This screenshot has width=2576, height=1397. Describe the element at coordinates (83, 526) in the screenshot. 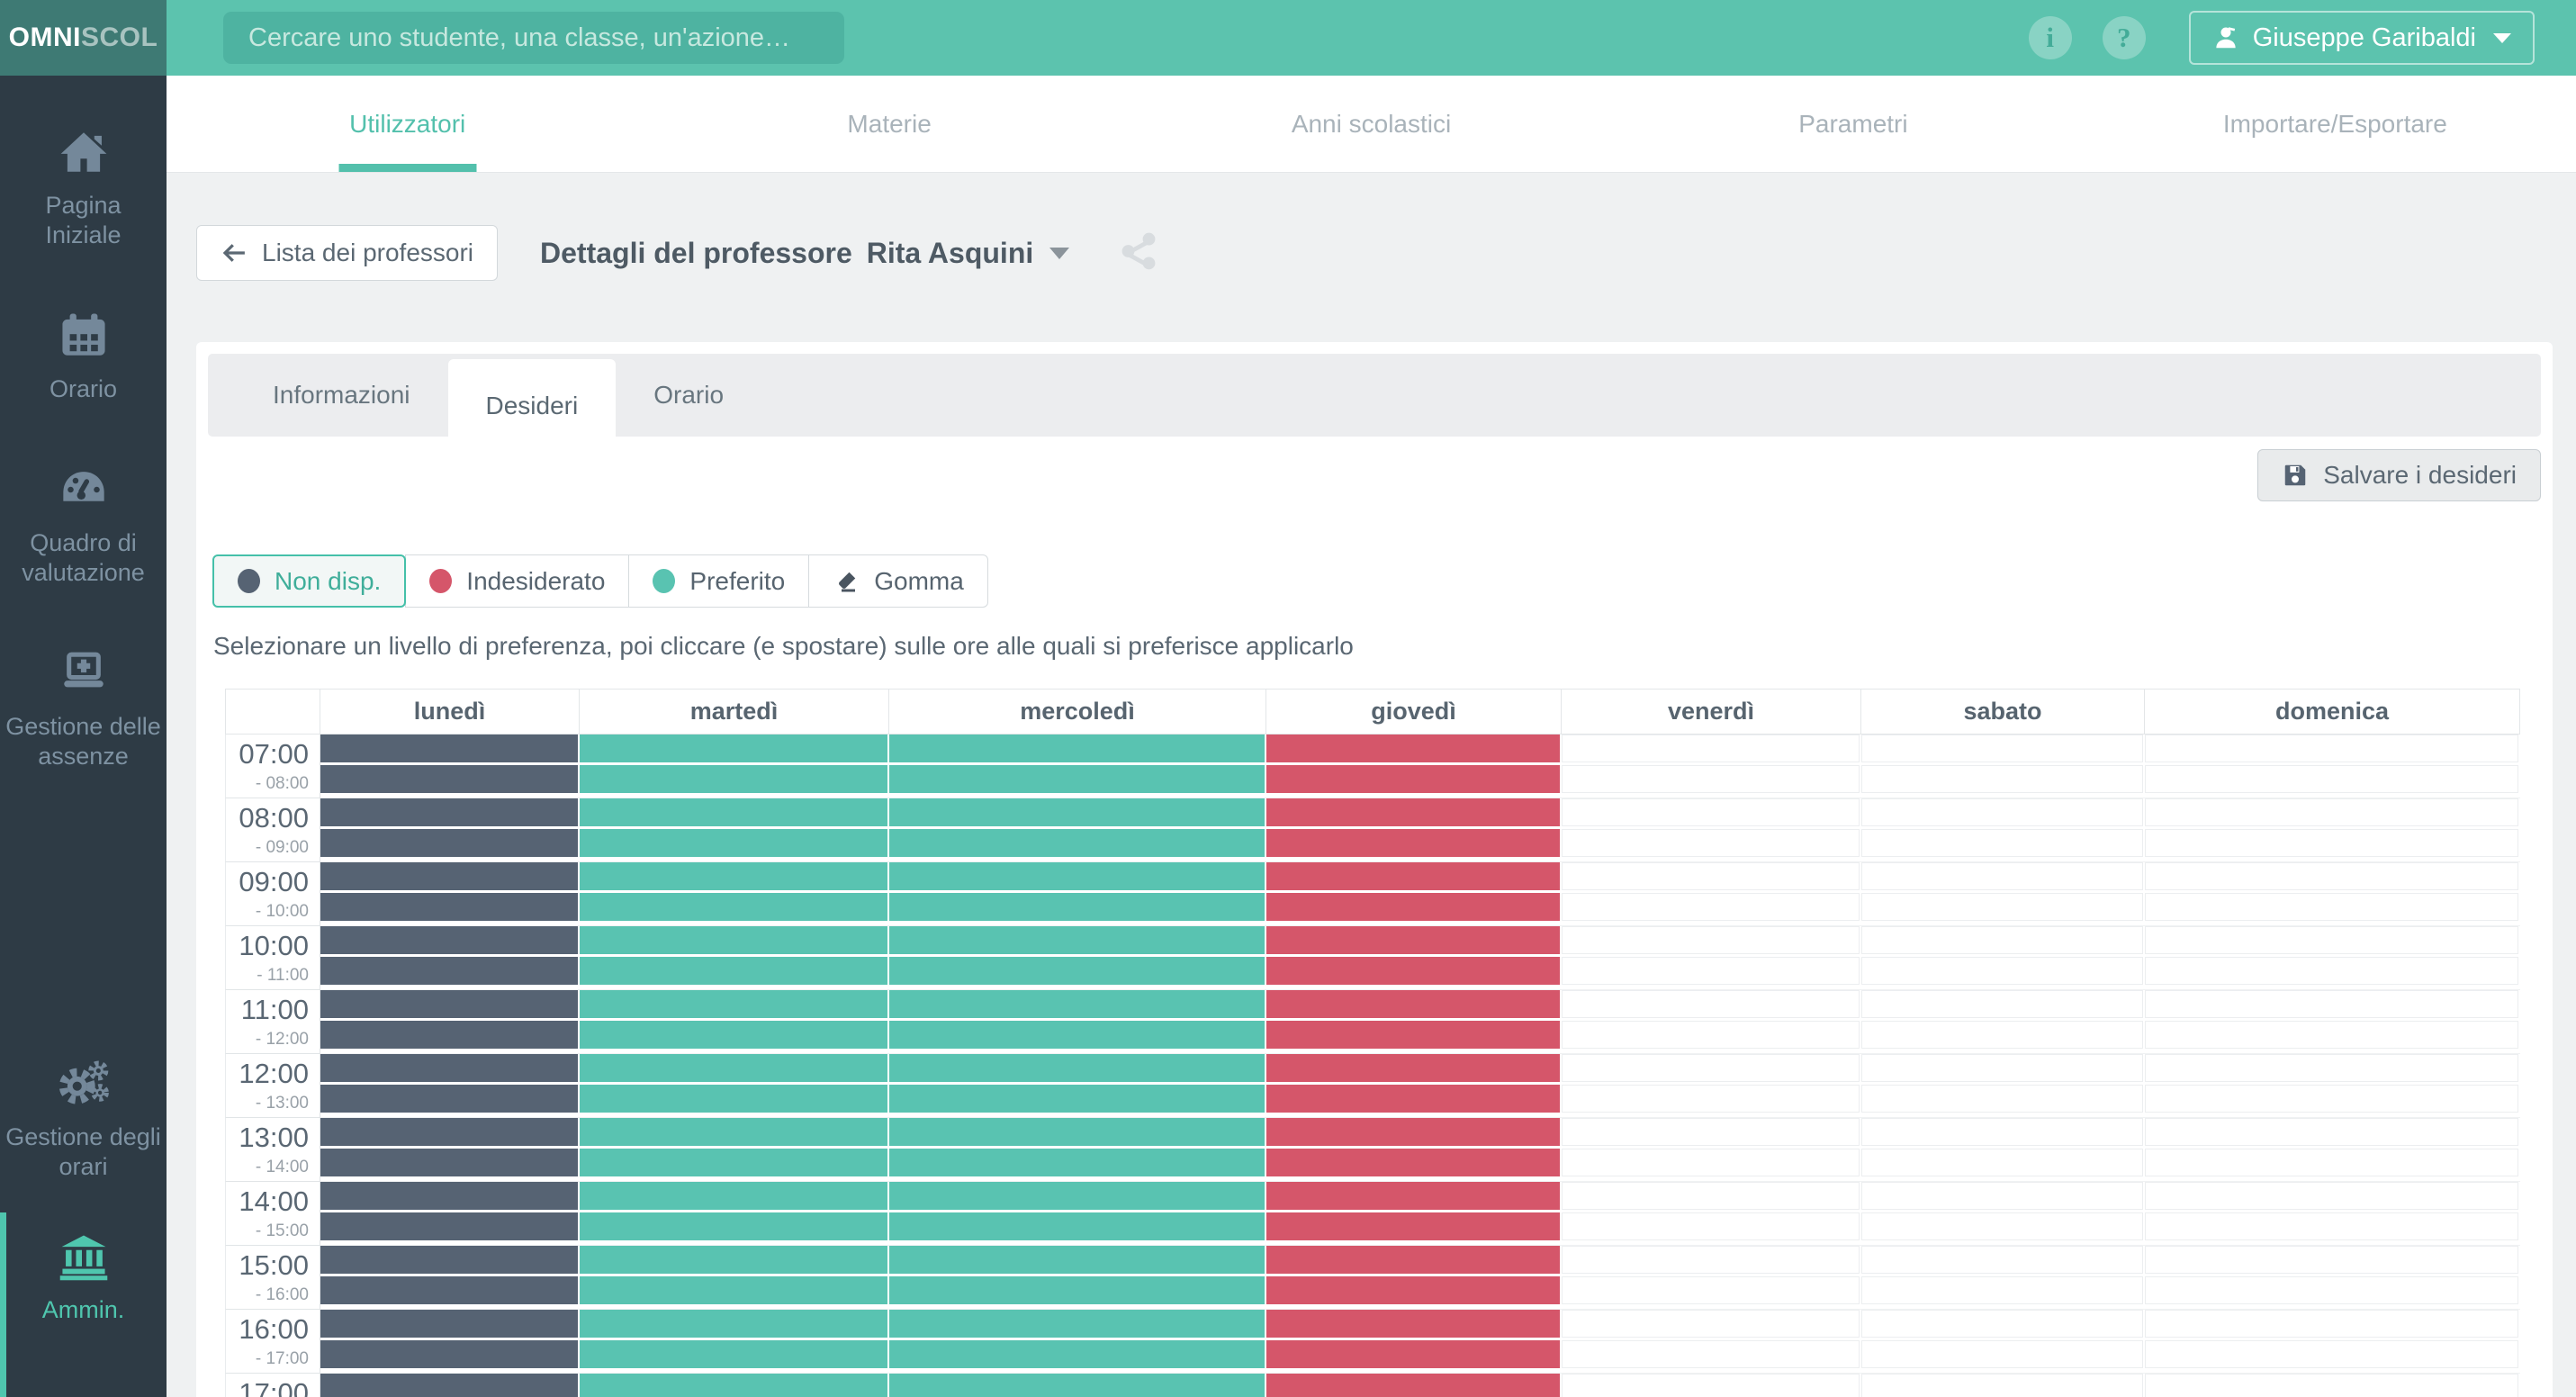

I see `sidebar-item-quadro-di-valutazione: Quadro di valutazione` at that location.